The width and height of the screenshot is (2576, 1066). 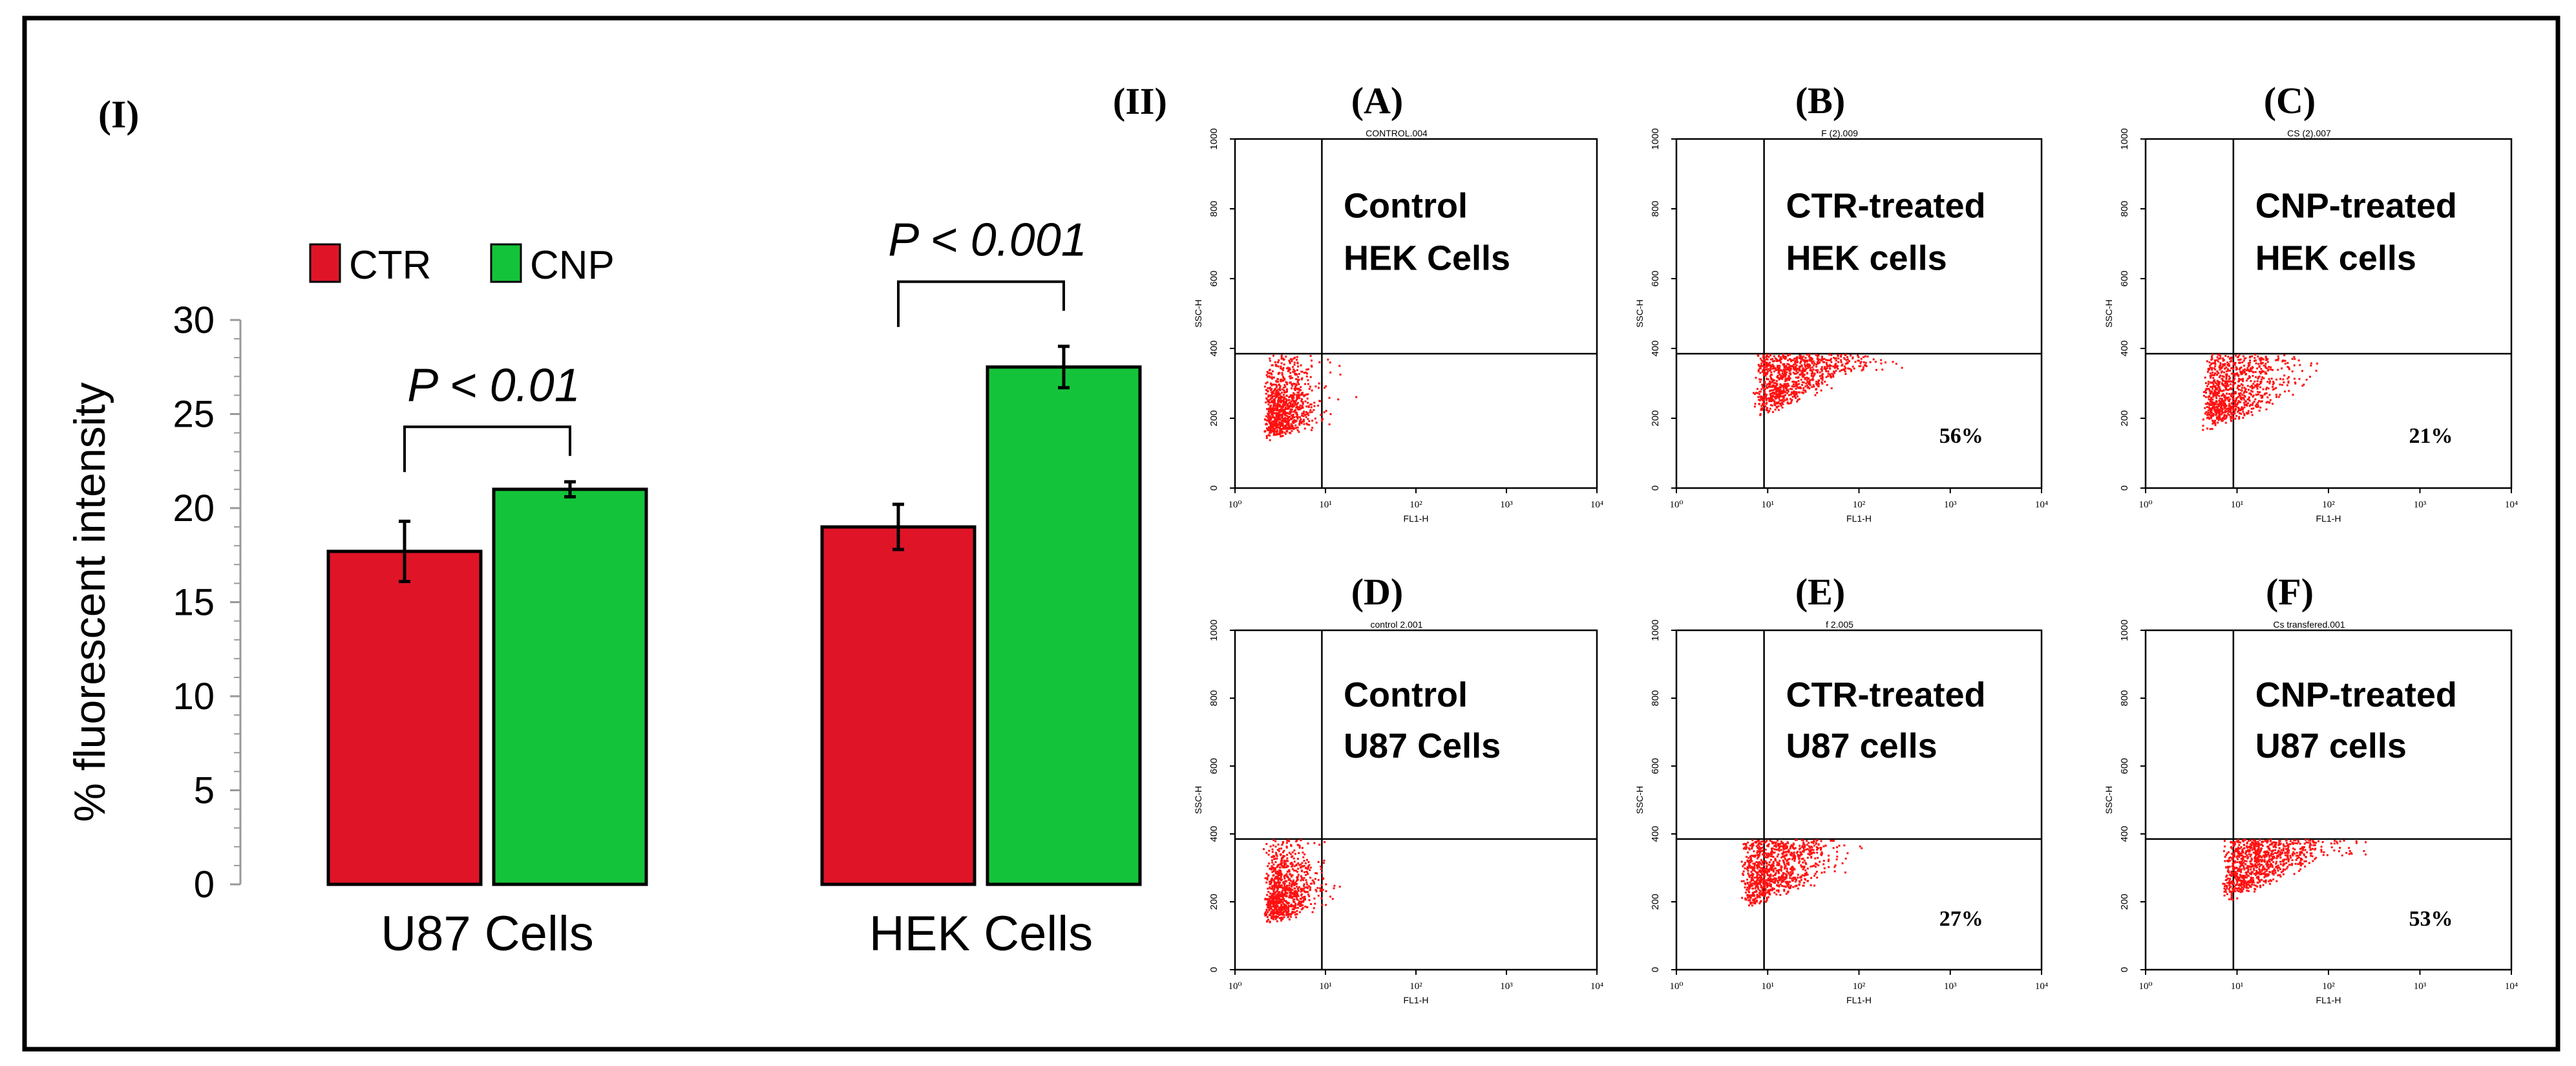 I want to click on x-axis-title: FL1-H, so click(x=1859, y=518).